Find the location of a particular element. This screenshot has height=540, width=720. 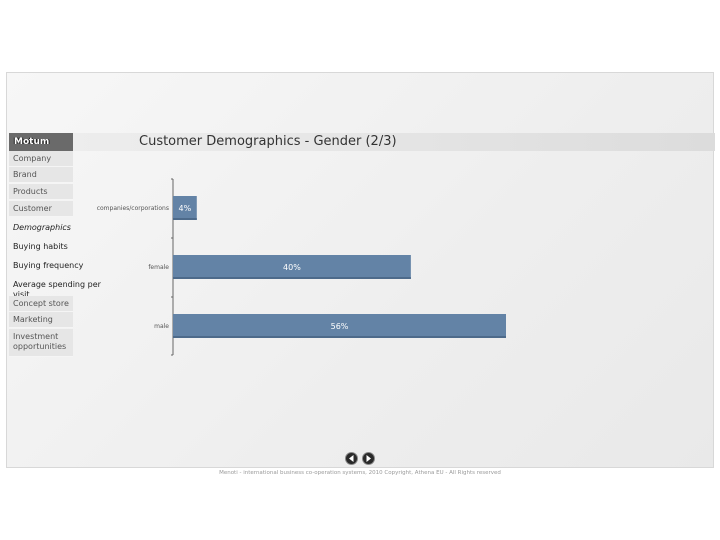

bar-companies-corporations is located at coordinates (185, 208).